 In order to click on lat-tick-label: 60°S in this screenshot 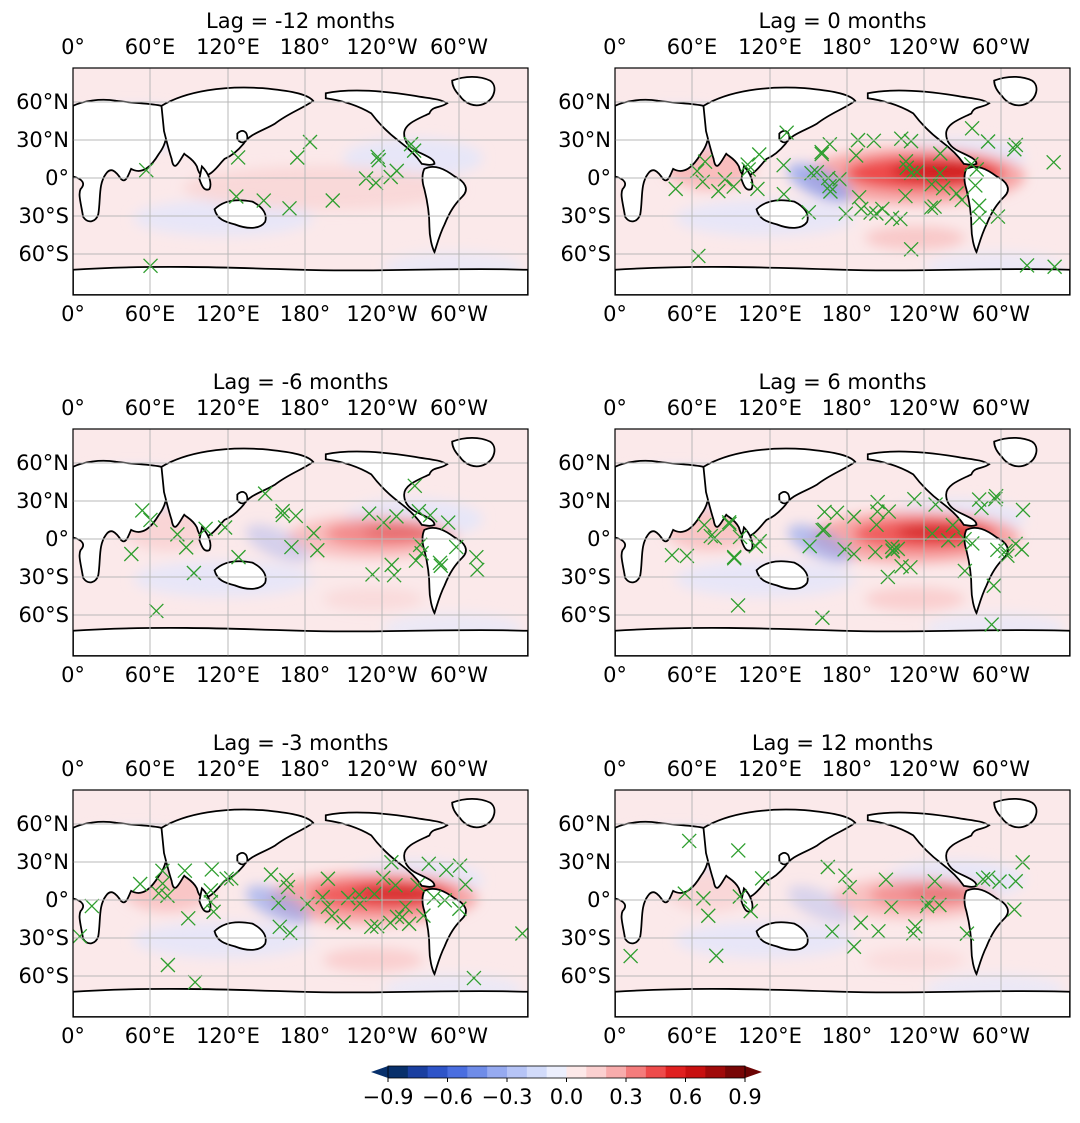, I will do `click(43, 254)`.